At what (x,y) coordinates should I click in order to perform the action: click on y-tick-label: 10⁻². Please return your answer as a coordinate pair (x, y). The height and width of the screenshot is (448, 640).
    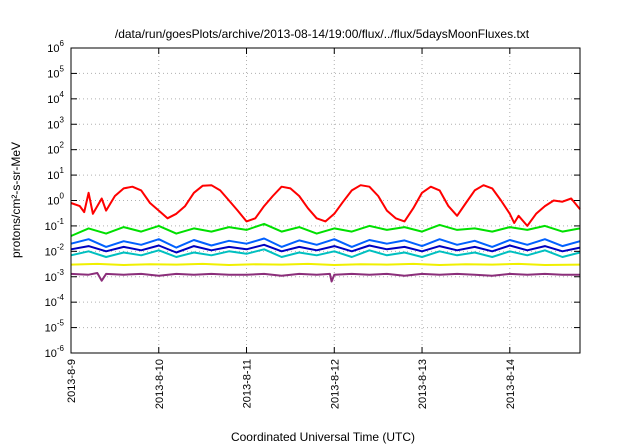
    Looking at the image, I should click on (55, 250).